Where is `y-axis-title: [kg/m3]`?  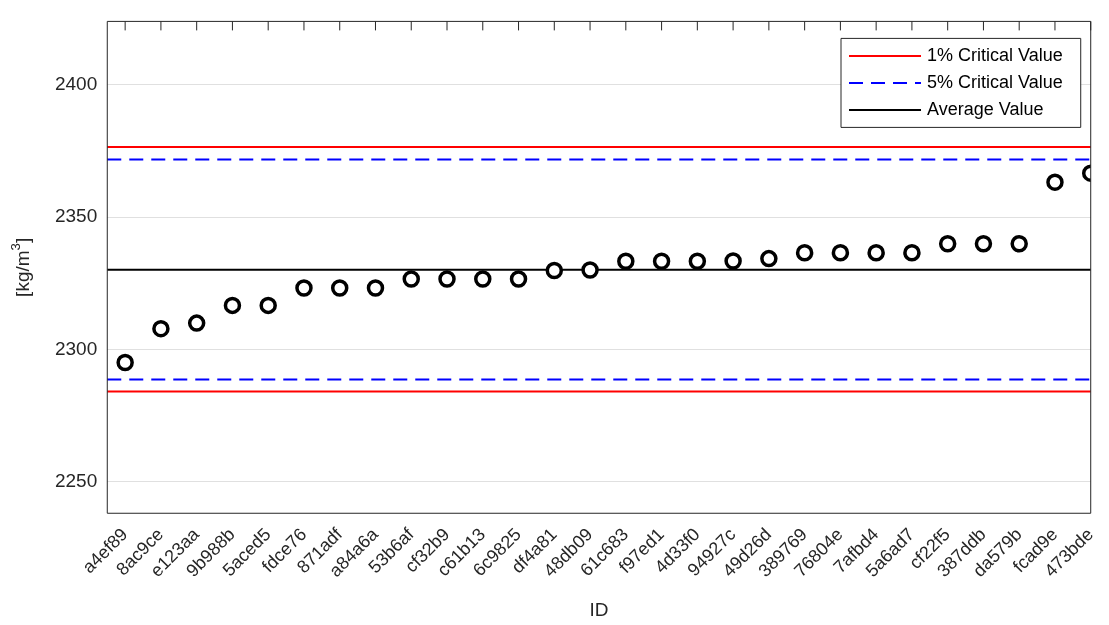
y-axis-title: [kg/m3] is located at coordinates (21, 267).